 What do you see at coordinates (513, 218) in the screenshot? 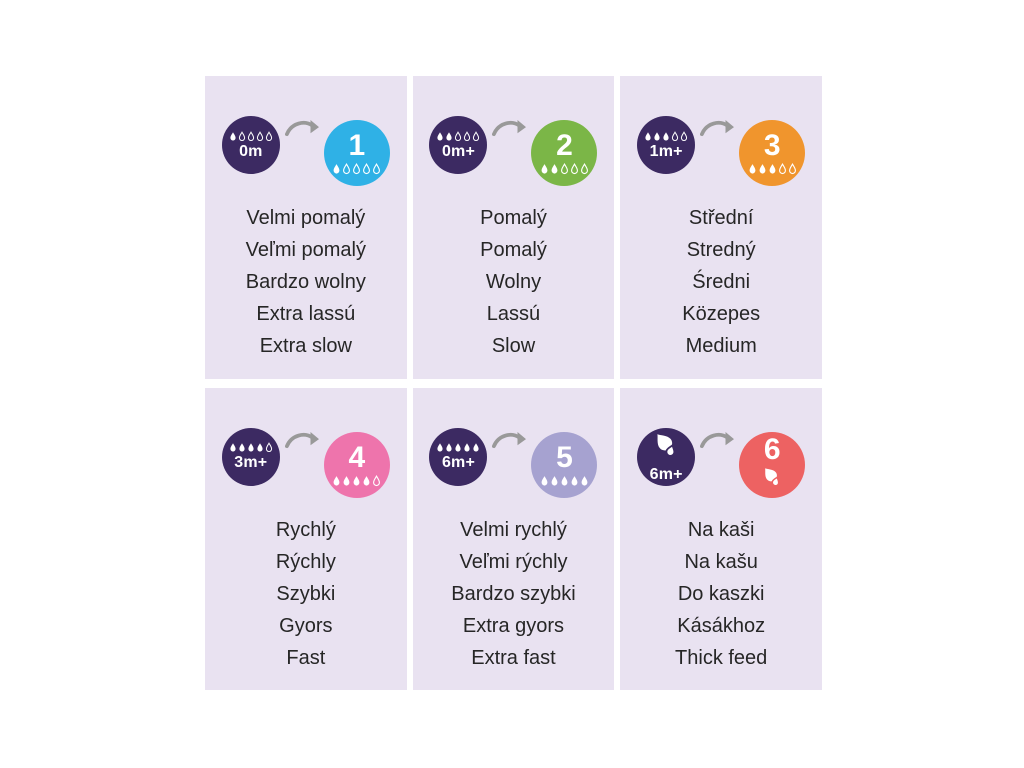
I see `flow-name: Pomalý` at bounding box center [513, 218].